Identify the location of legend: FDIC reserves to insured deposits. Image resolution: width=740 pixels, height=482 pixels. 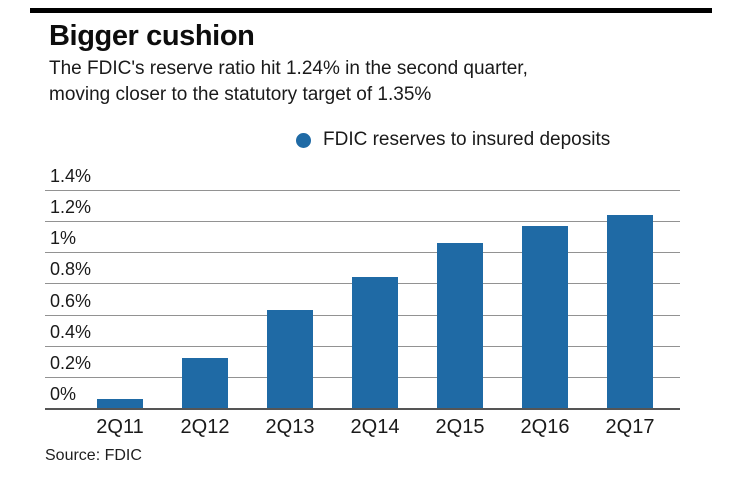
(453, 140).